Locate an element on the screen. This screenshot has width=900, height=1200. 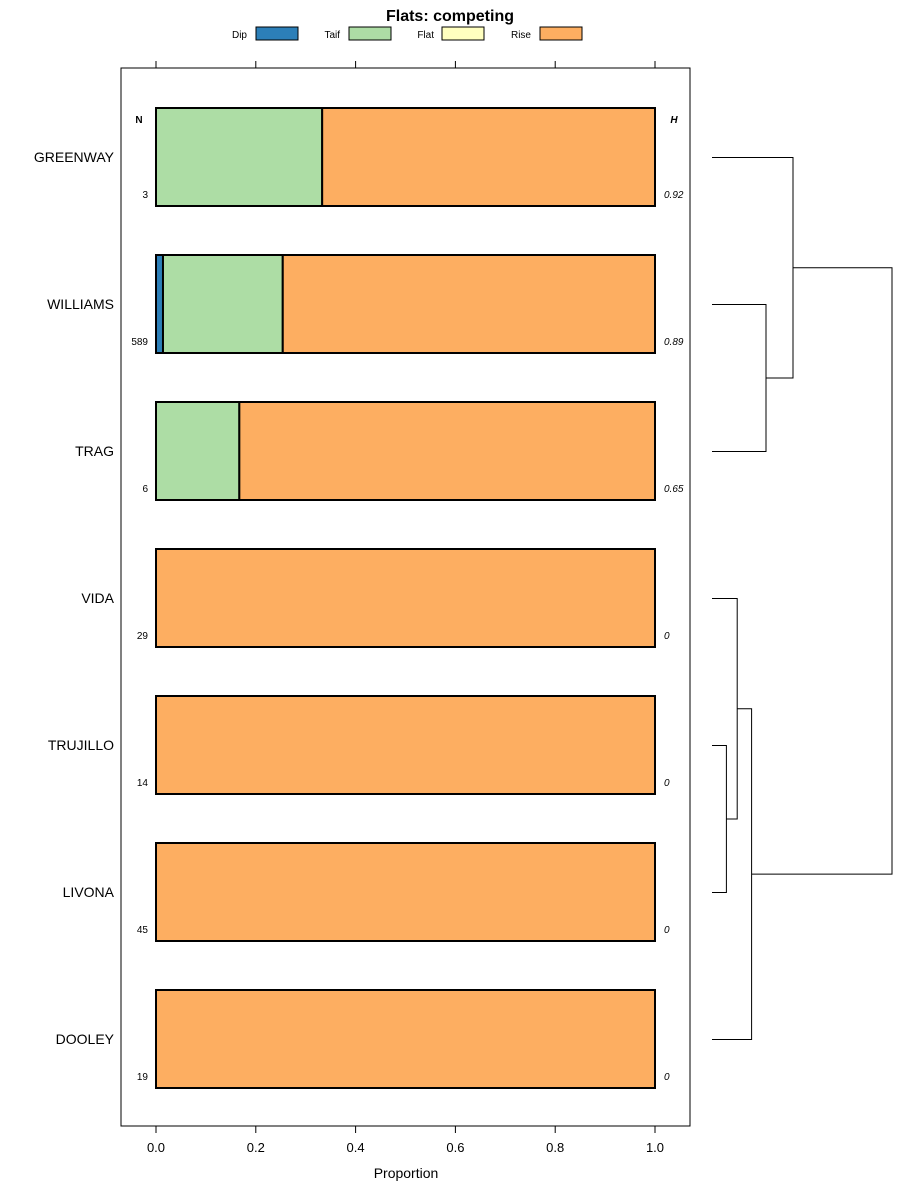
h-value-williams: 0.89 is located at coordinates (674, 342).